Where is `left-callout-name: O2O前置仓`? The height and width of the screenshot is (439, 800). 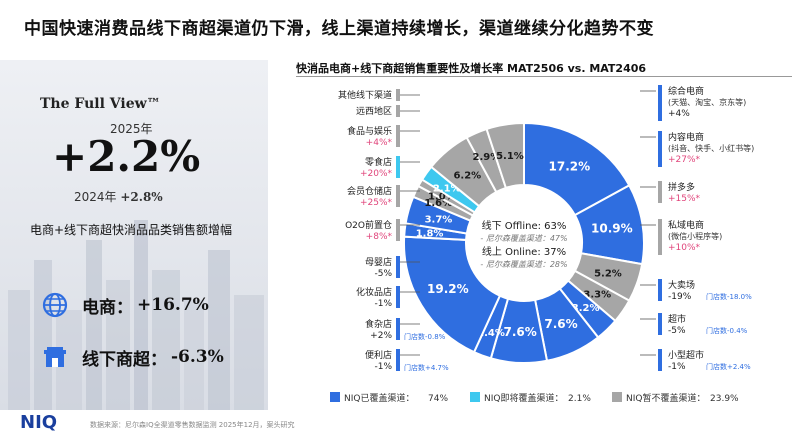 left-callout-name: O2O前置仓 is located at coordinates (368, 225).